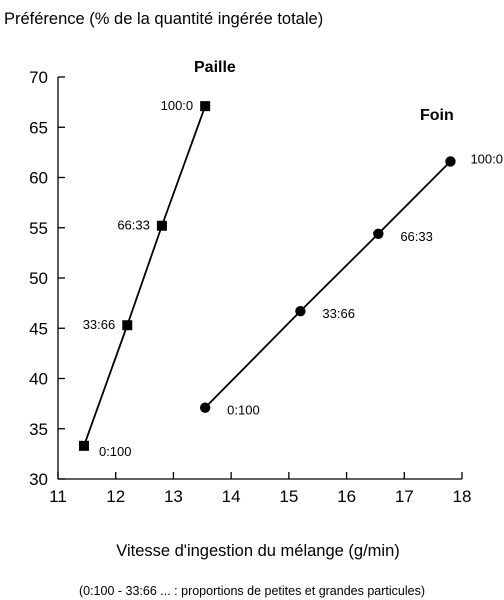  Describe the element at coordinates (38, 328) in the screenshot. I see `y-tick-label: 45` at that location.